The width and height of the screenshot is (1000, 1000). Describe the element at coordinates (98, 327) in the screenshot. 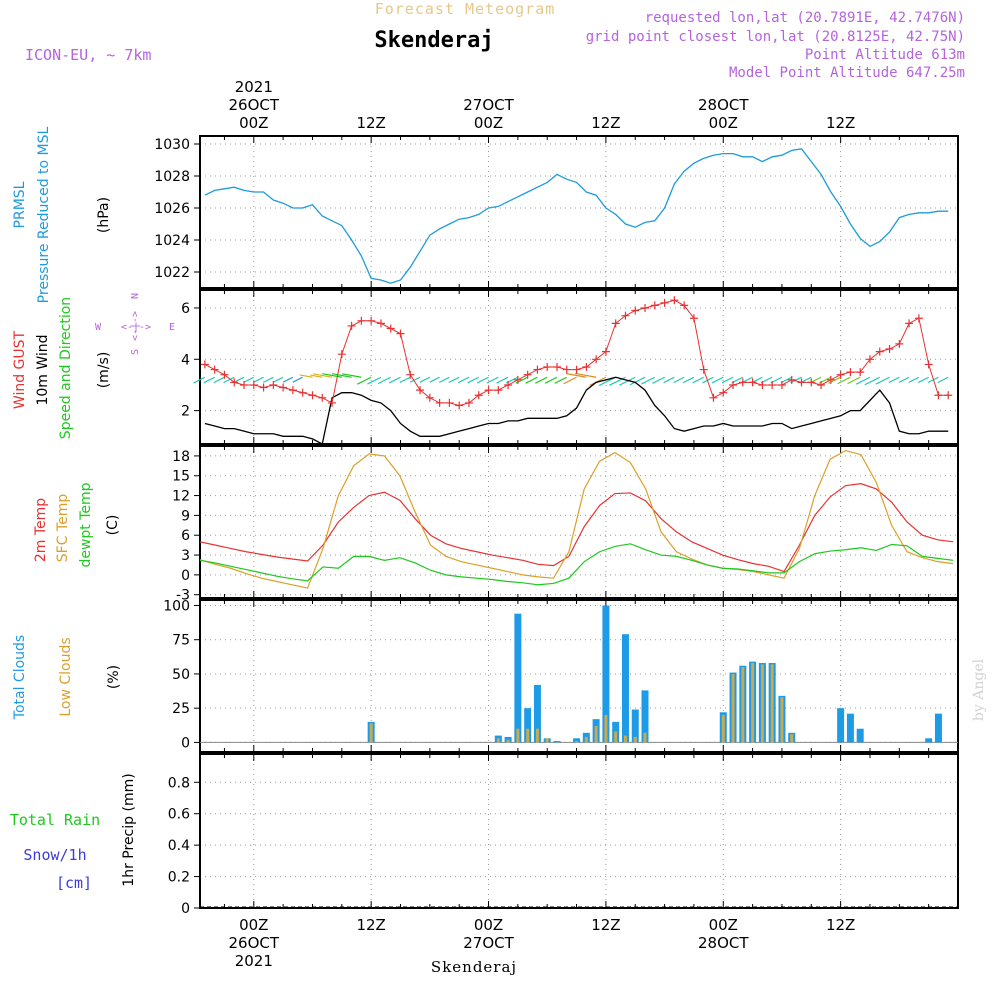

I see `compass-w: W` at that location.